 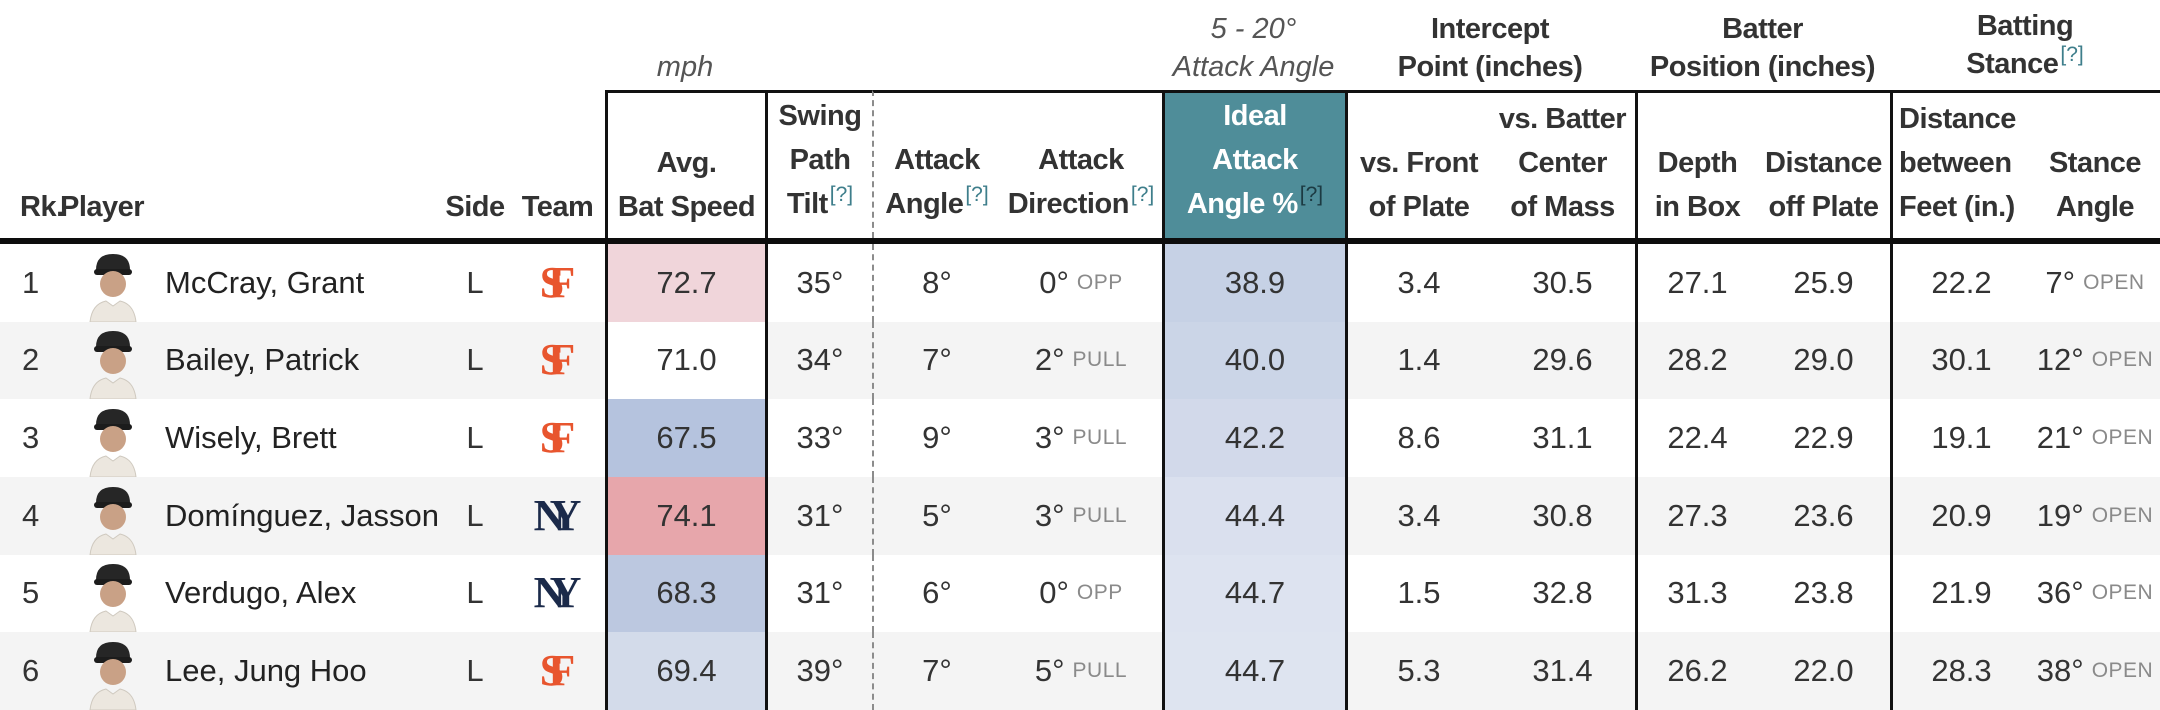 I want to click on bat-speed-unit-label: mph, so click(x=685, y=45).